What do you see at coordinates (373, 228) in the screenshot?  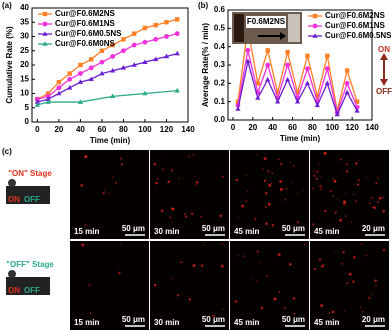 I see `scale-label: 20 μm` at bounding box center [373, 228].